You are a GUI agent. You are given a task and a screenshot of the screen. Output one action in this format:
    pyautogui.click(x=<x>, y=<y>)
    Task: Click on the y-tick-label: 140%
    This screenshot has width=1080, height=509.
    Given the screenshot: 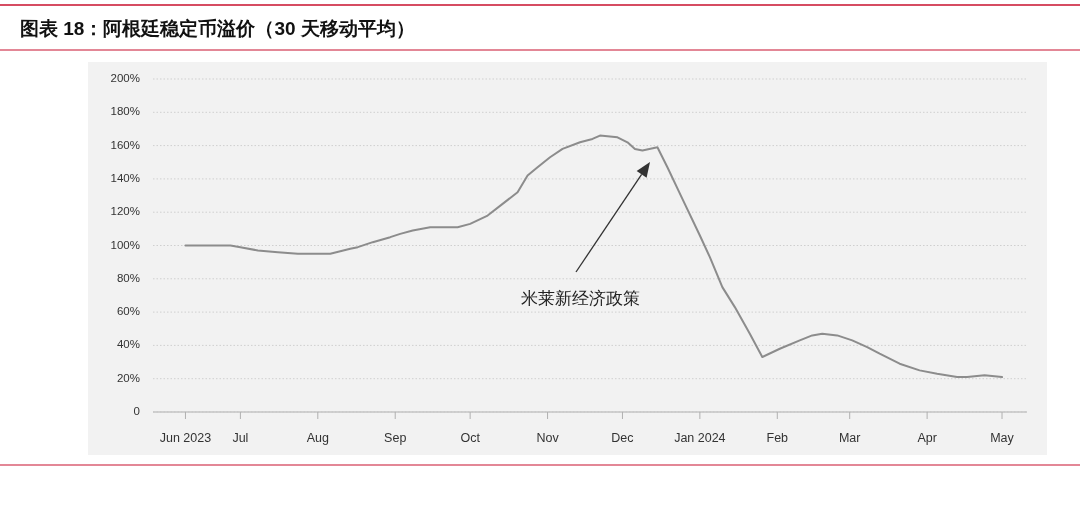 What is the action you would take?
    pyautogui.click(x=125, y=177)
    